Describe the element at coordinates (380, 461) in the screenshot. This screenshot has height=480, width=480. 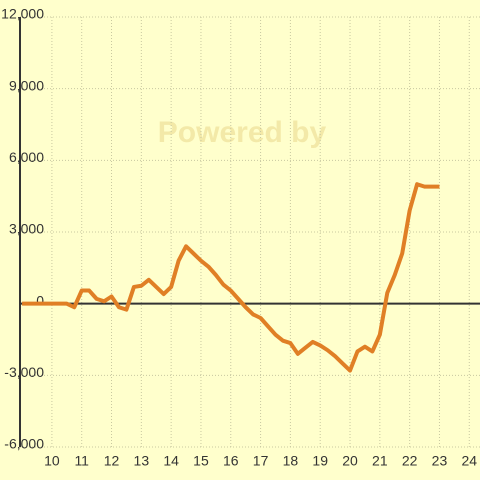
I see `x-tick-label: 21` at that location.